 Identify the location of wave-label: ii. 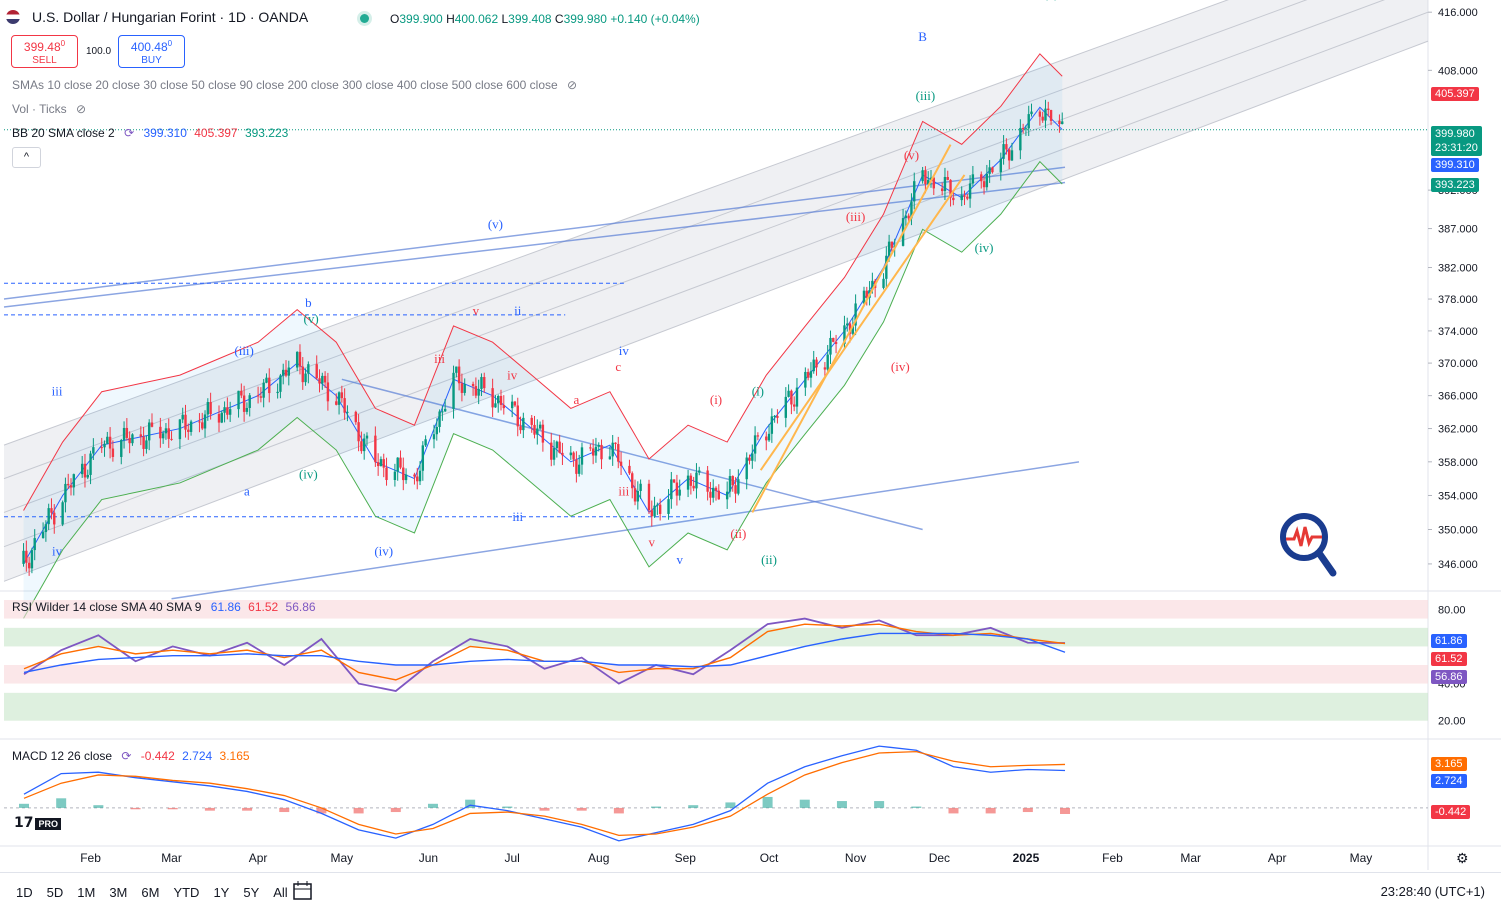
(518, 310).